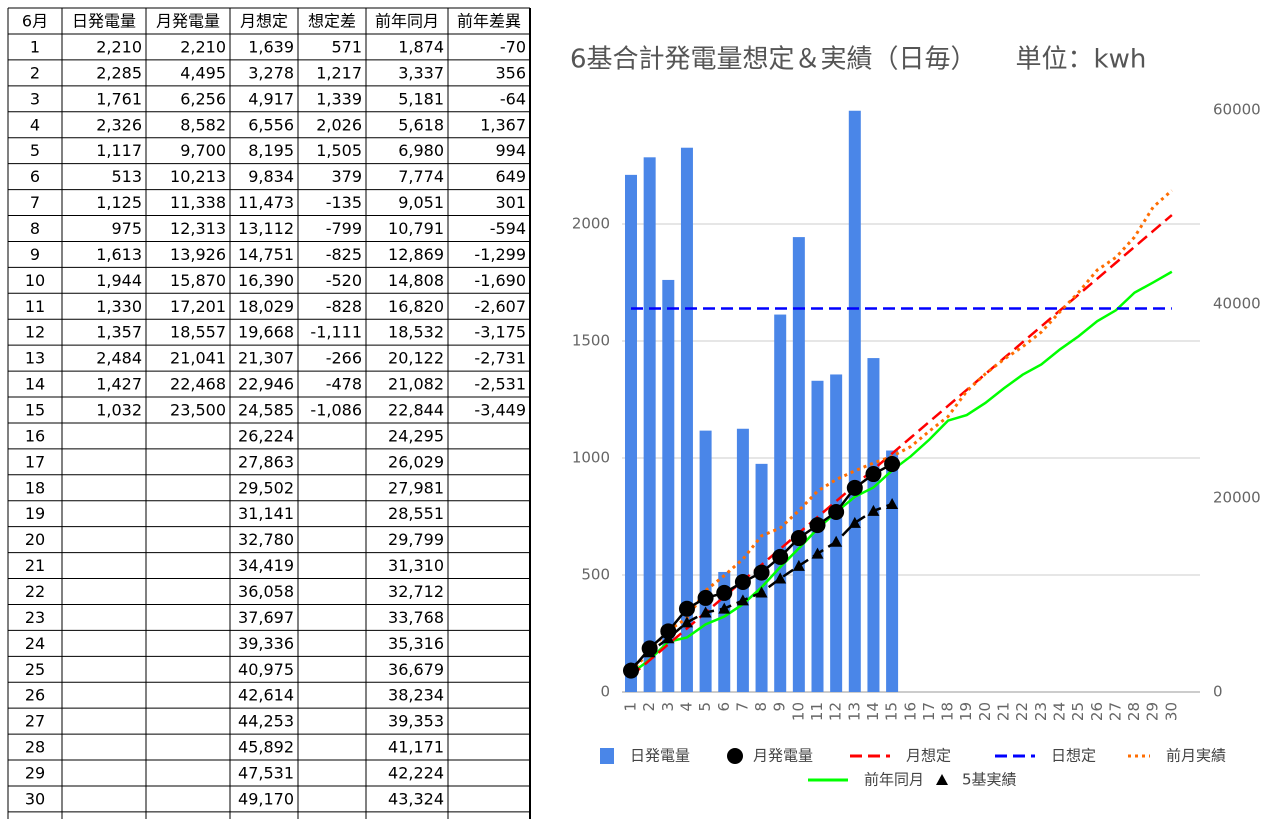  I want to click on table-cell: 28, so click(35, 747).